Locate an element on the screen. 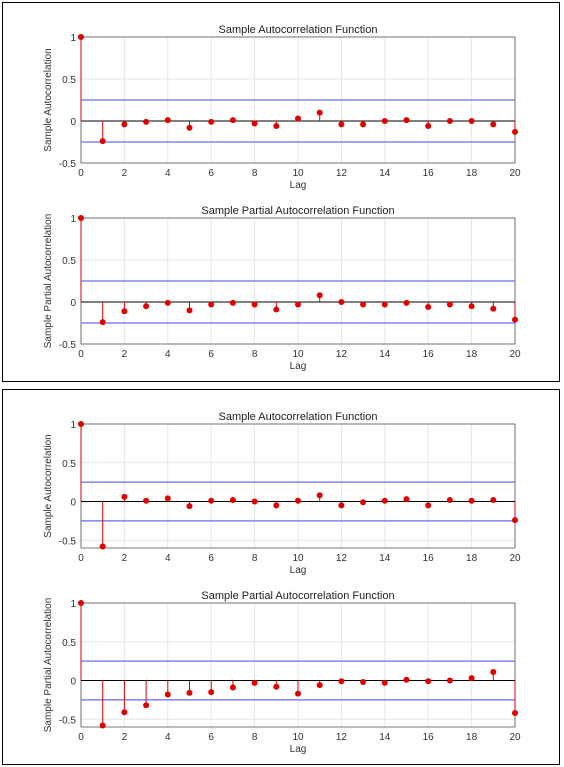  x-tick-label: 0 is located at coordinates (81, 354).